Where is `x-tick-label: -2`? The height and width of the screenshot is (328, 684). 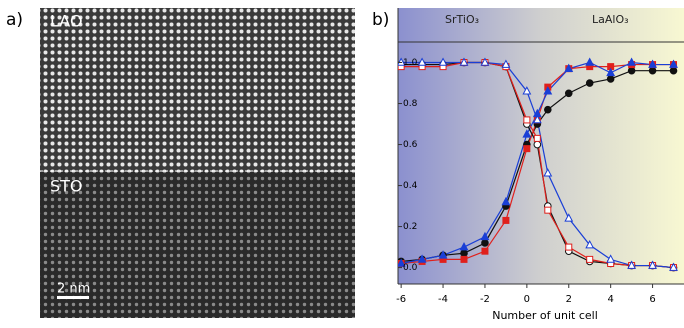
x-tick-label: -2 is located at coordinates (485, 299).